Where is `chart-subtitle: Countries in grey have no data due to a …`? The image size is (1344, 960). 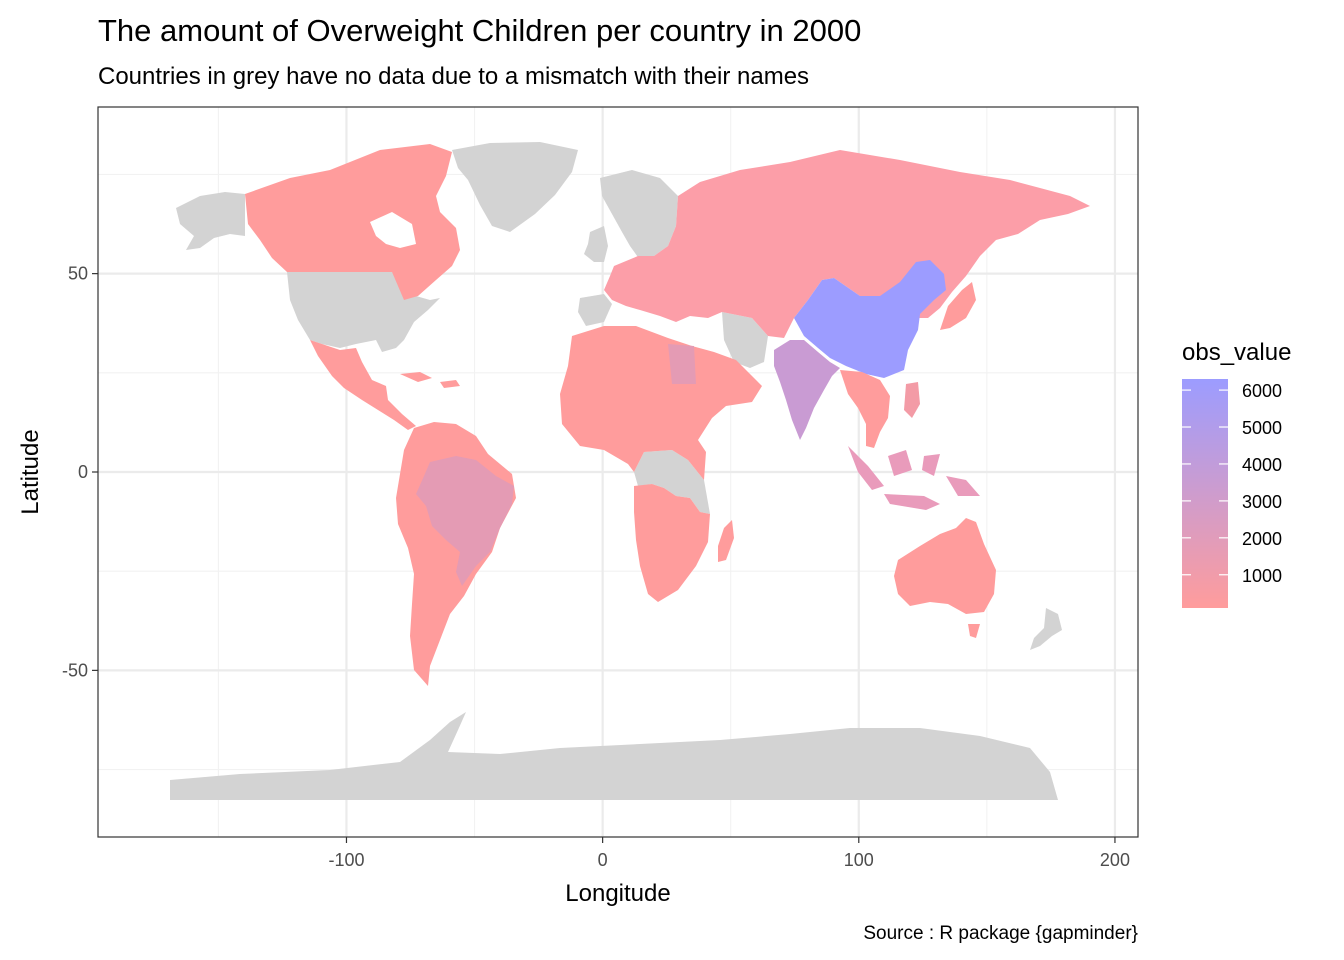 chart-subtitle: Countries in grey have no data due to a … is located at coordinates (453, 76).